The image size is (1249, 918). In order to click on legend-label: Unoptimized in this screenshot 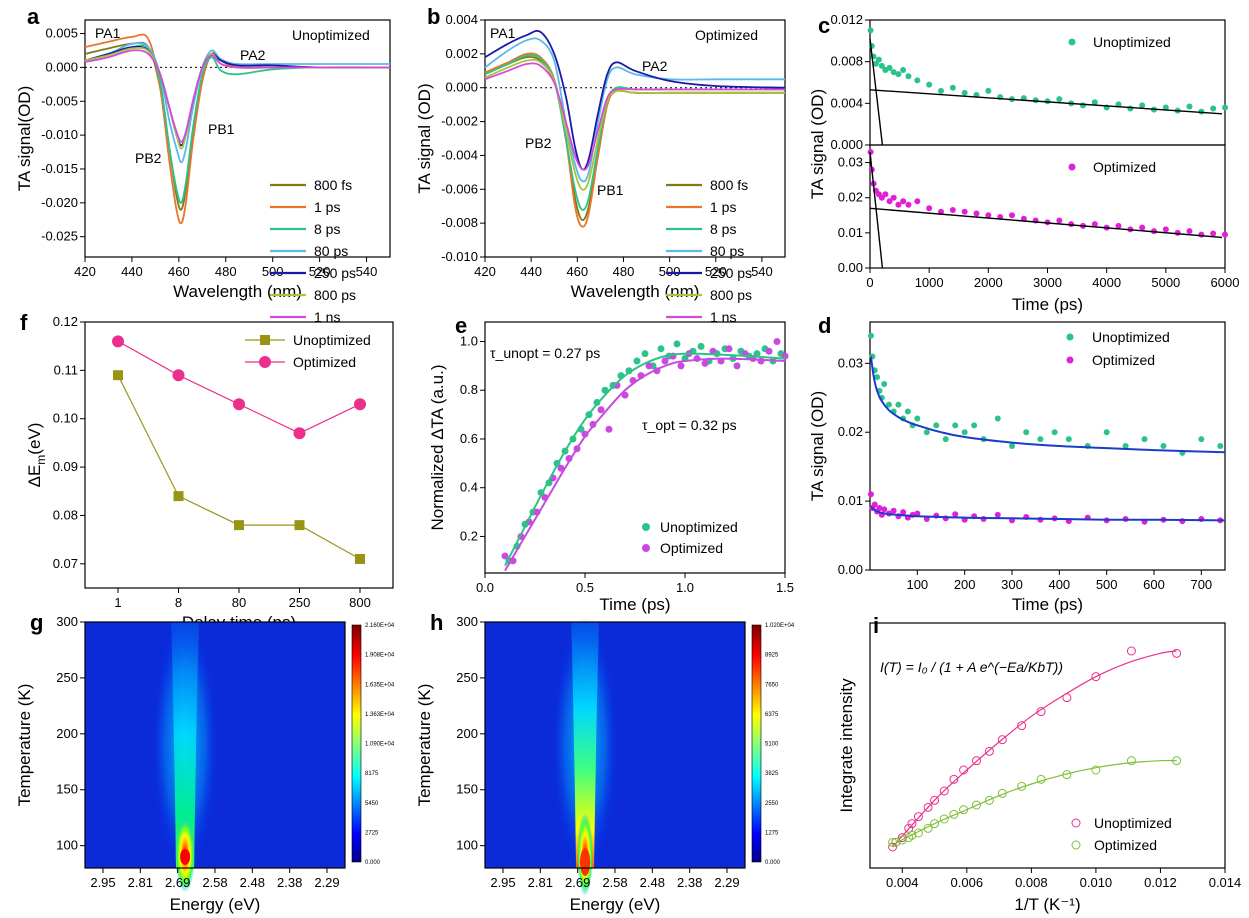, I will do `click(332, 340)`.